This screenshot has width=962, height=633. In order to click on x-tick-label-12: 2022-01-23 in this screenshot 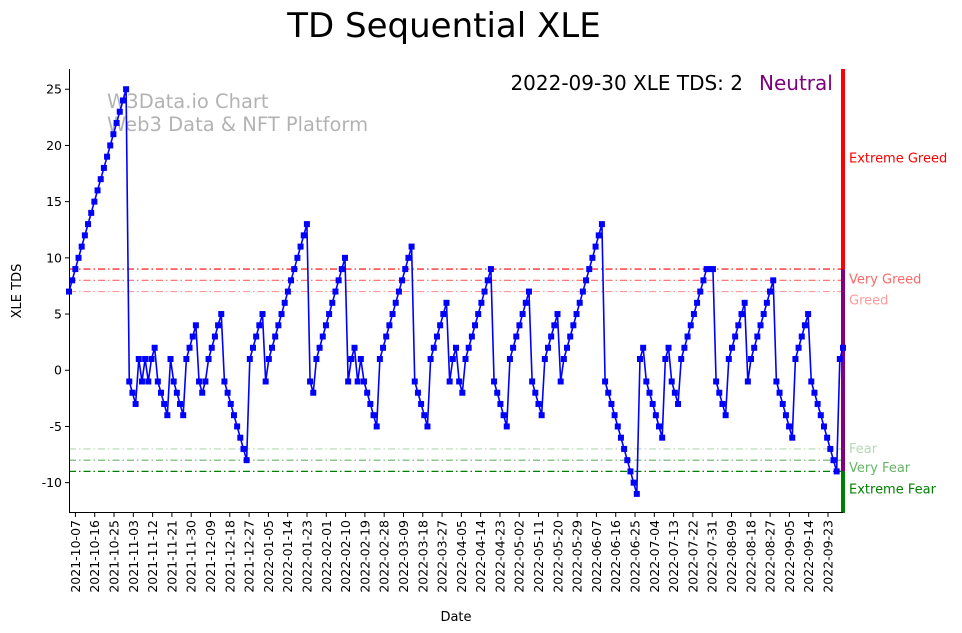, I will do `click(306, 556)`.